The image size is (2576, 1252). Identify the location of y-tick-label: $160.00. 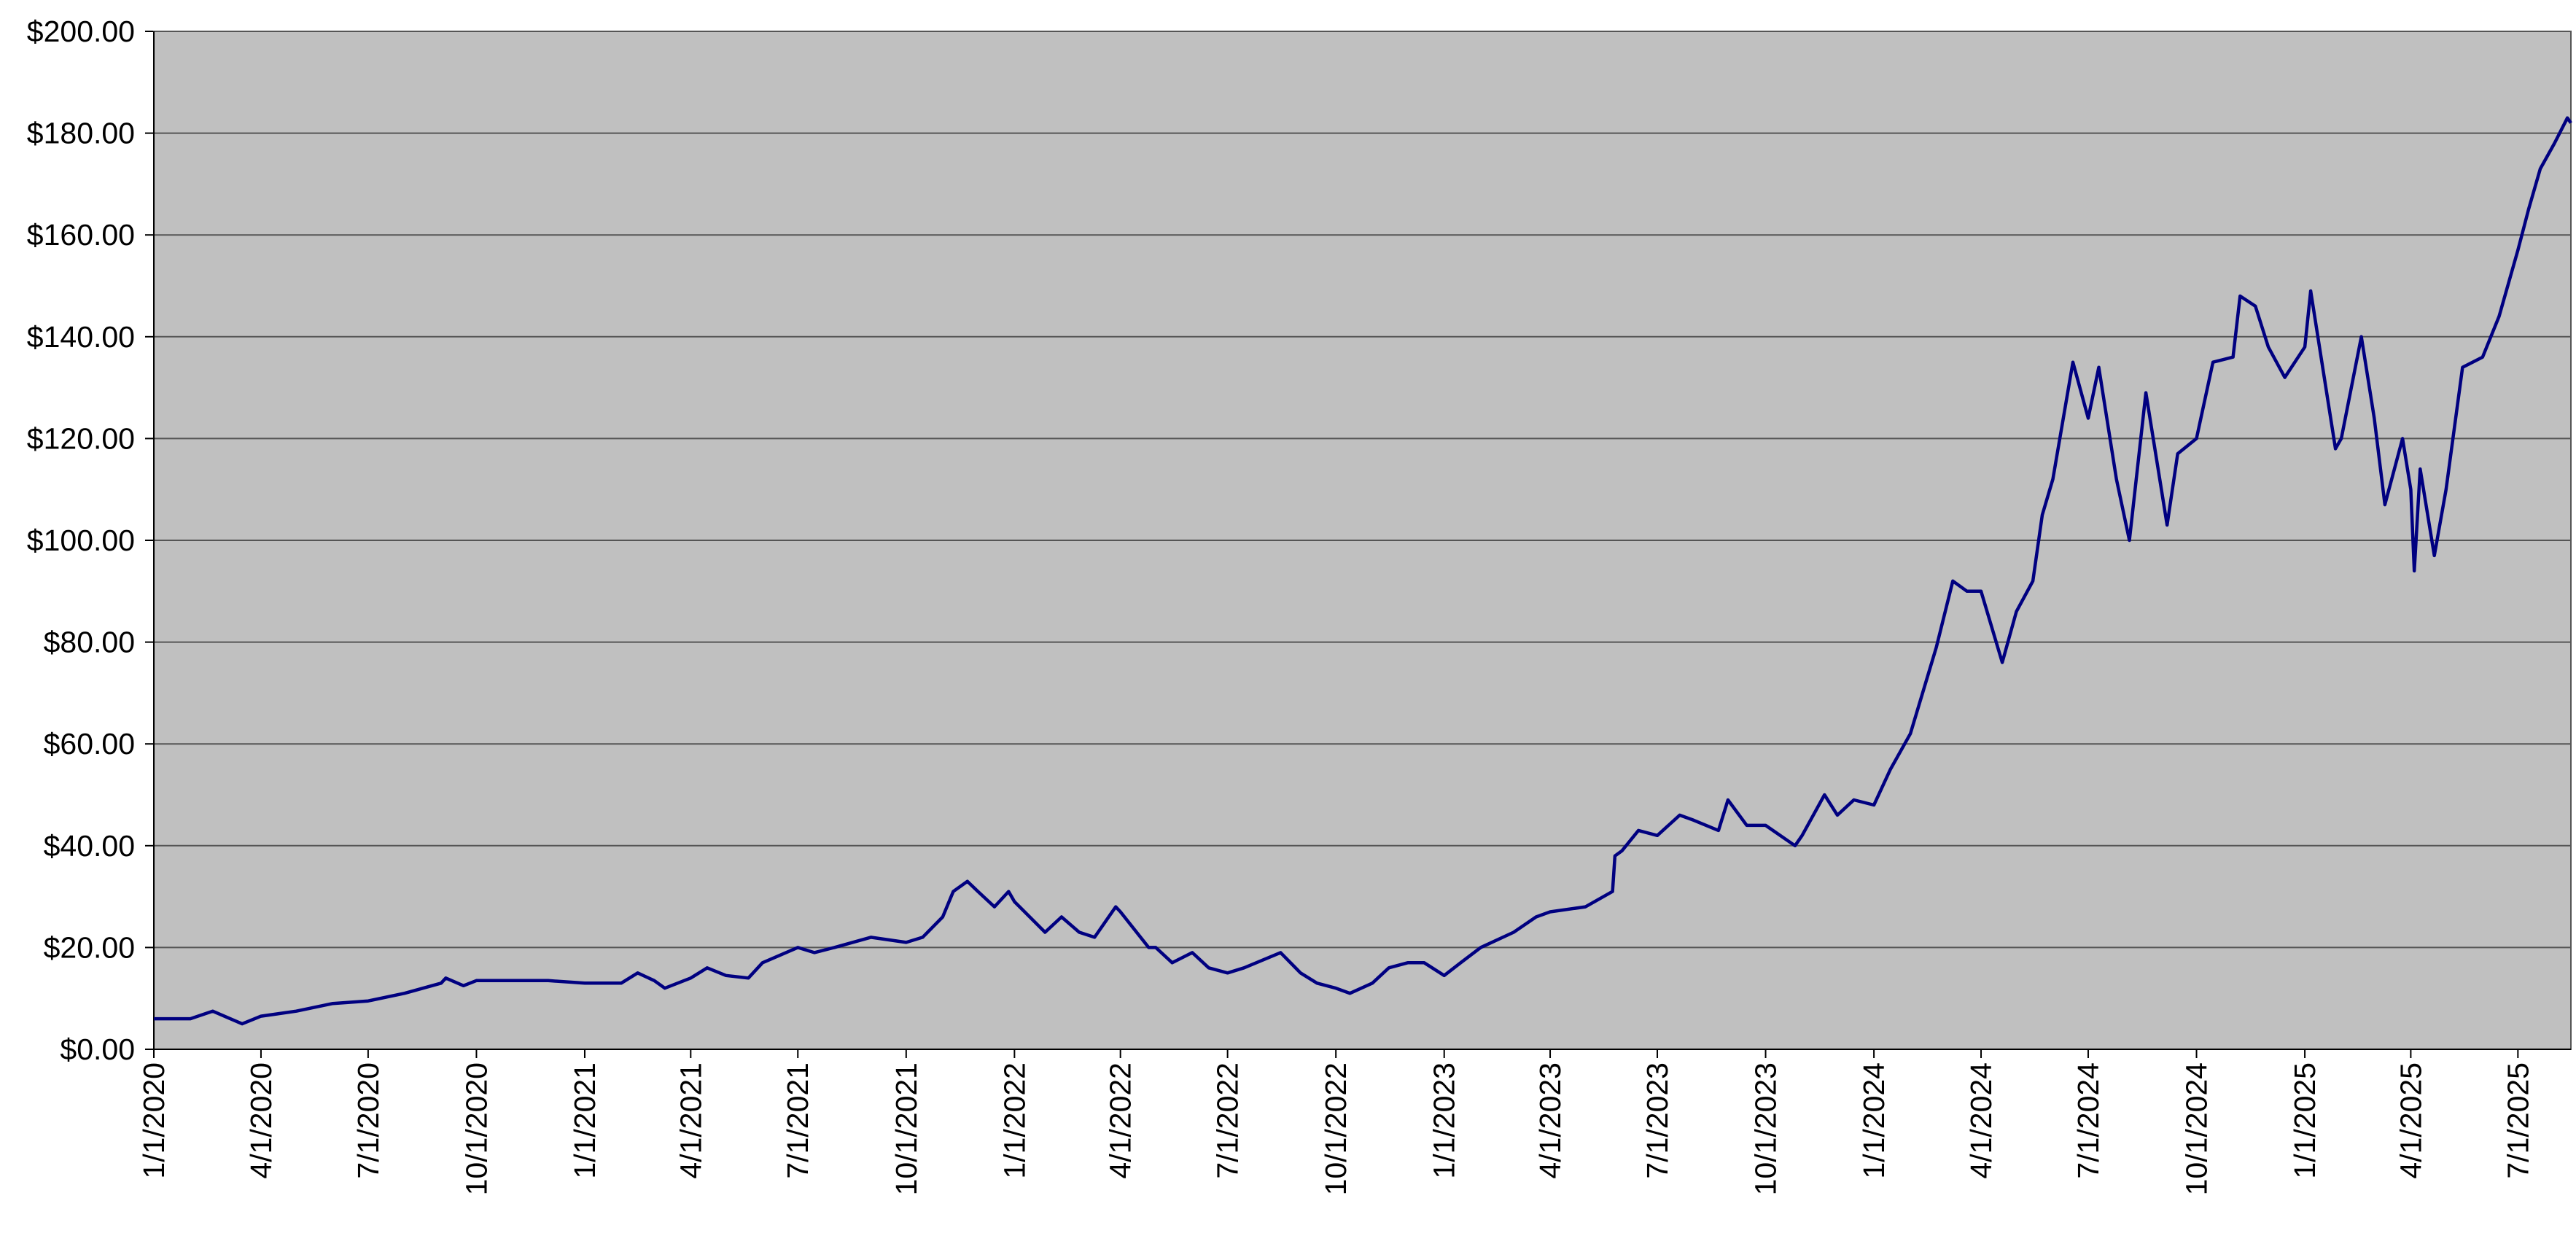
(81, 235).